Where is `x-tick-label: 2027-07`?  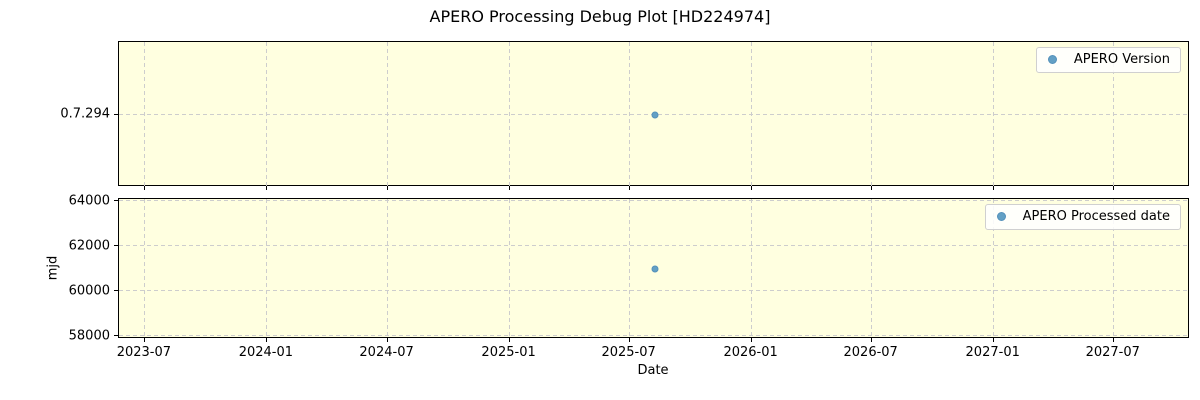
x-tick-label: 2027-07 is located at coordinates (1112, 352).